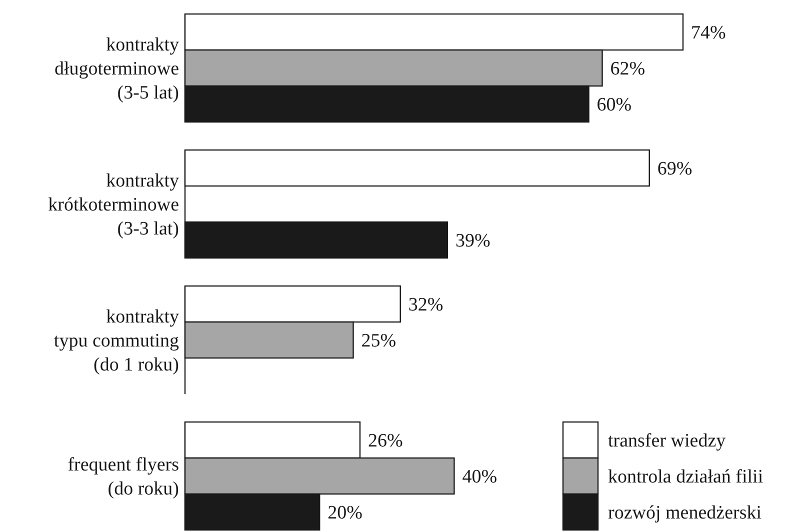 This screenshot has width=812, height=532. I want to click on y-tick-label: kontrakty krótkoterminowe (3-3 lat), so click(114, 205).